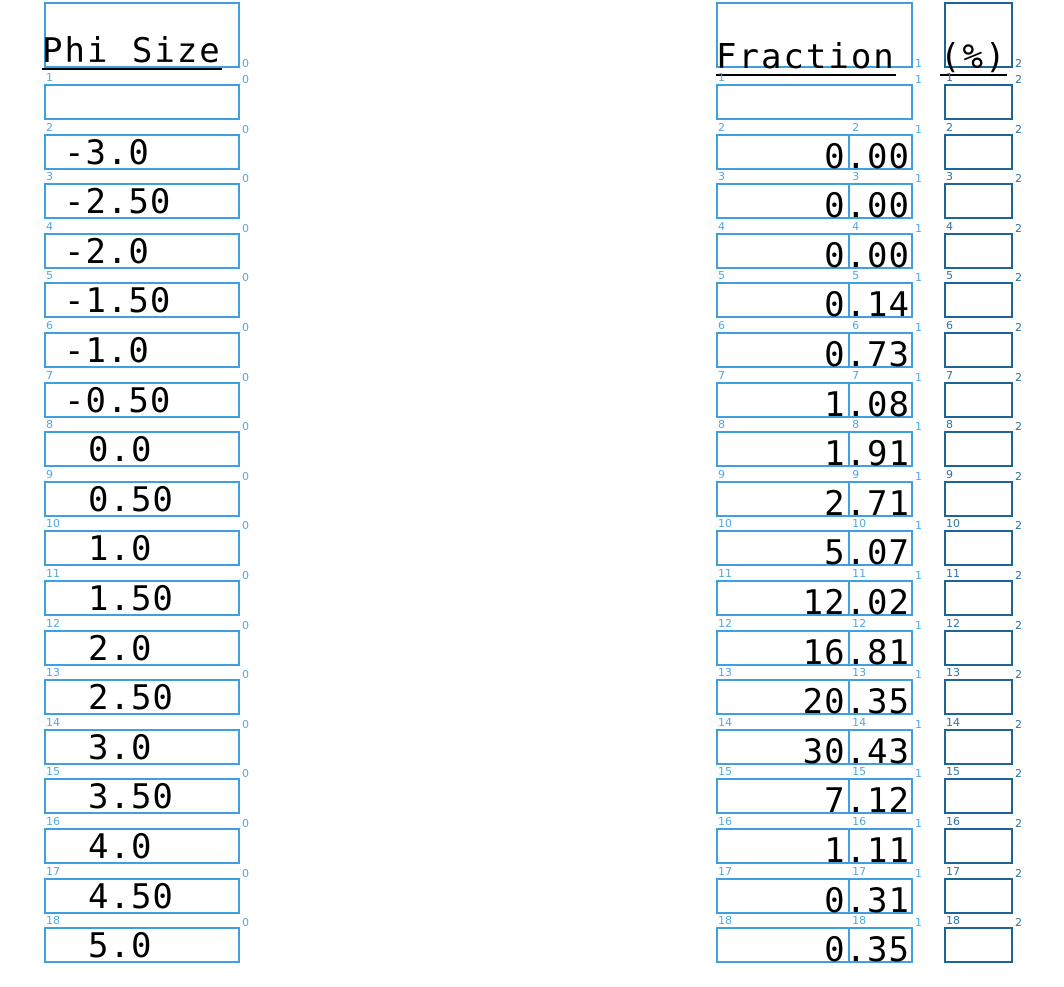 Image resolution: width=1064 pixels, height=987 pixels. Describe the element at coordinates (131, 897) in the screenshot. I see `phi-size-value: 4.50` at that location.